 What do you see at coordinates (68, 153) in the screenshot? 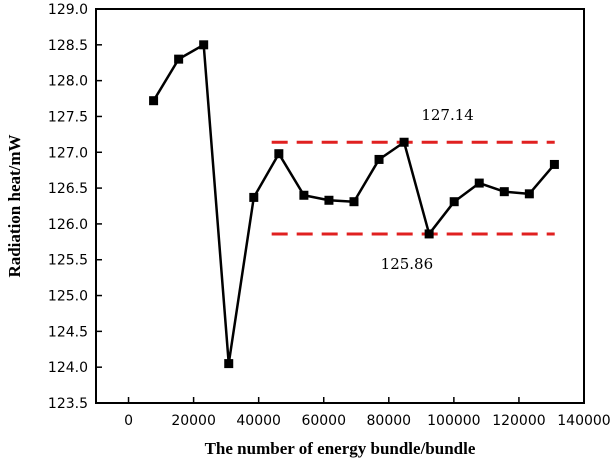
I see `y-tick-label: 127.0` at bounding box center [68, 153].